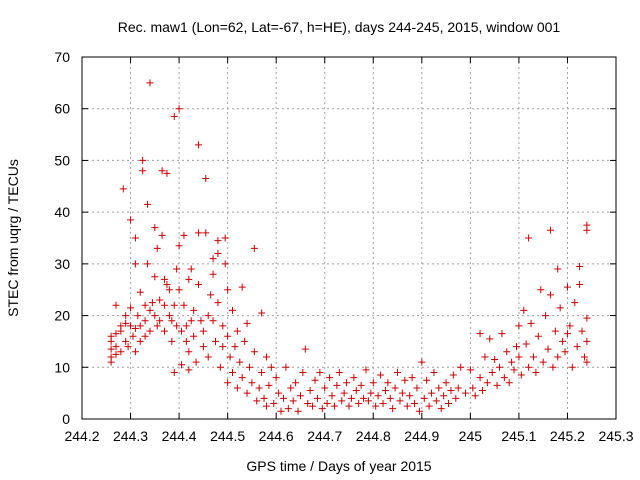  I want to click on x-tick-label: 244.2, so click(81, 436).